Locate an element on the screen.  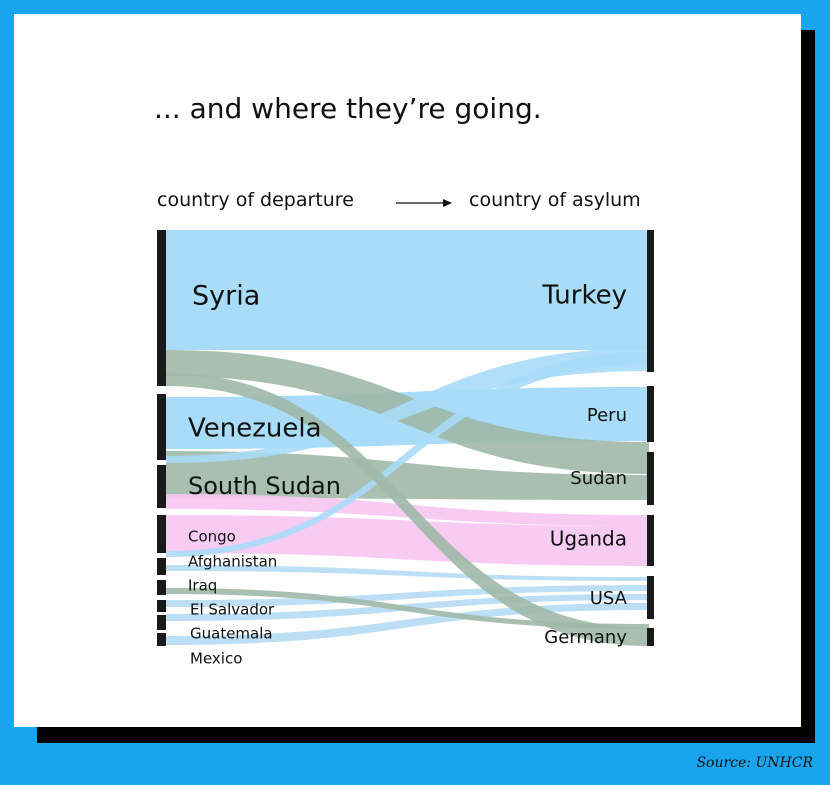
source-note: Source: UNHCR is located at coordinates (754, 763).